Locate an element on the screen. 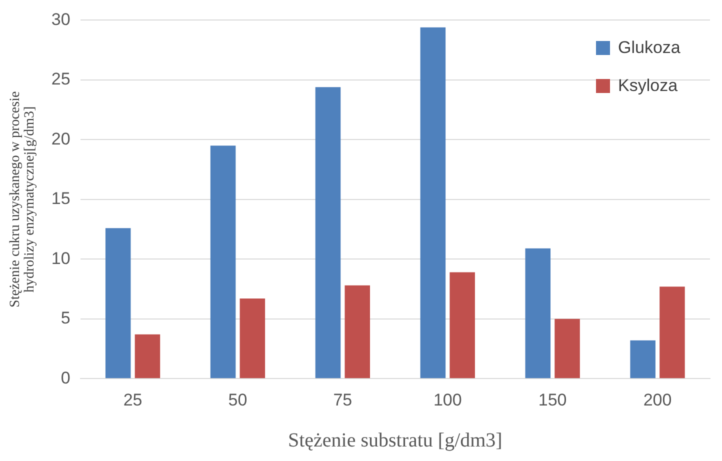 The width and height of the screenshot is (722, 461). y-tick-label: 30 is located at coordinates (60, 19).